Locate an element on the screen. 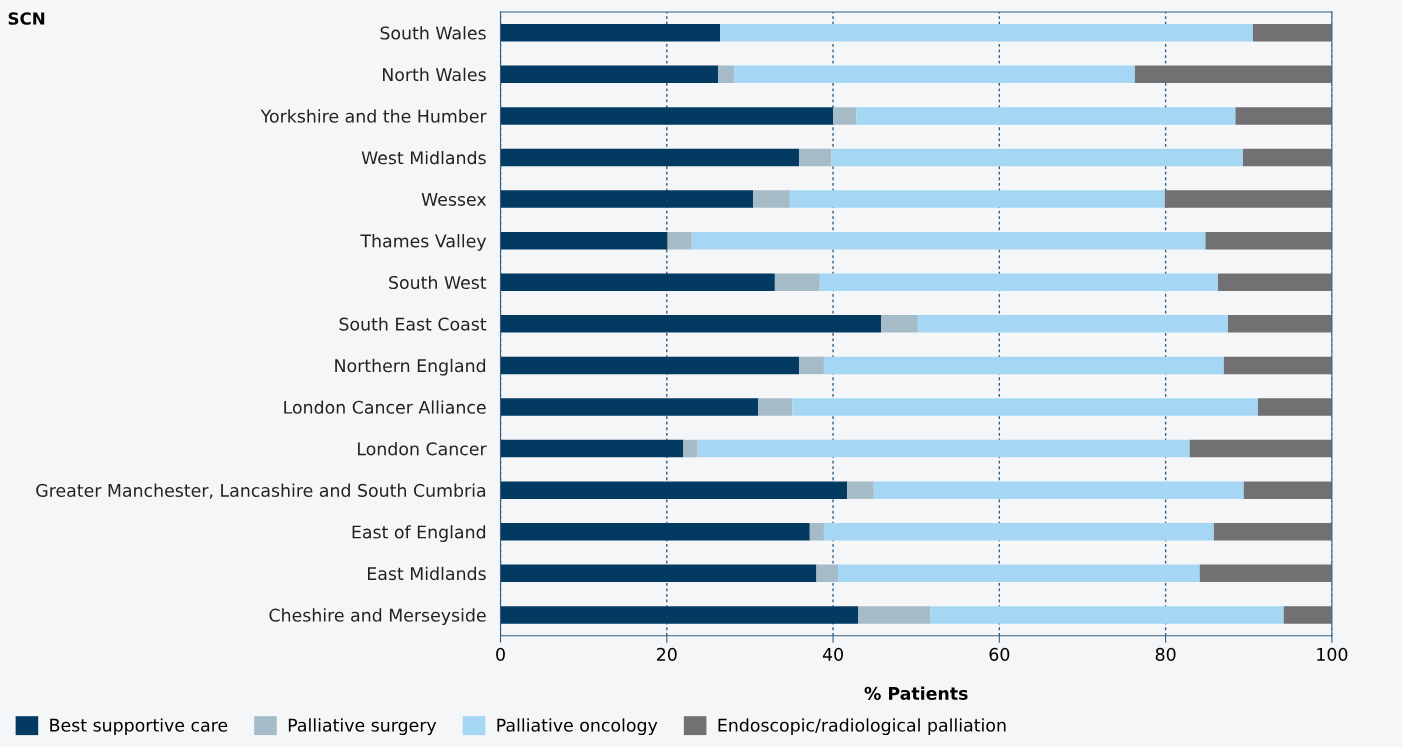  y-tick-label: London Cancer is located at coordinates (422, 448).